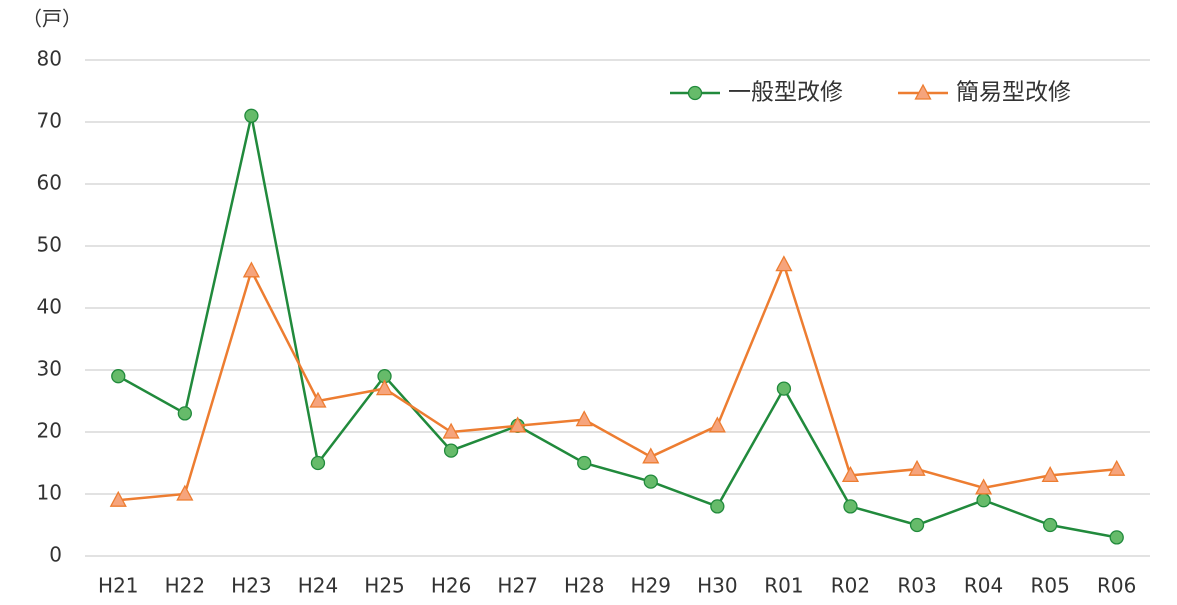  What do you see at coordinates (1049, 586) in the screenshot?
I see `x-tick-label: R05` at bounding box center [1049, 586].